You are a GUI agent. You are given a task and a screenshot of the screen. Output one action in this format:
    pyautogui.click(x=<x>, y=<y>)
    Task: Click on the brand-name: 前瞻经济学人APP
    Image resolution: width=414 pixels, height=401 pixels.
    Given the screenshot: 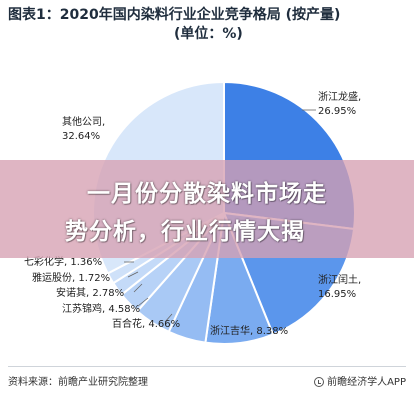 What is the action you would take?
    pyautogui.click(x=366, y=382)
    